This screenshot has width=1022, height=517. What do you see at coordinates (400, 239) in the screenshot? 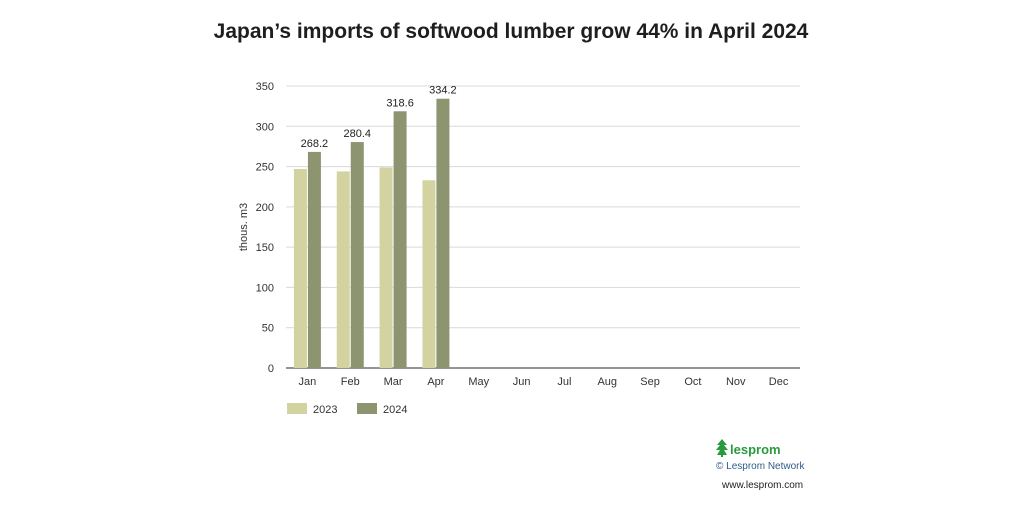
I see `bar-2024-mar` at bounding box center [400, 239].